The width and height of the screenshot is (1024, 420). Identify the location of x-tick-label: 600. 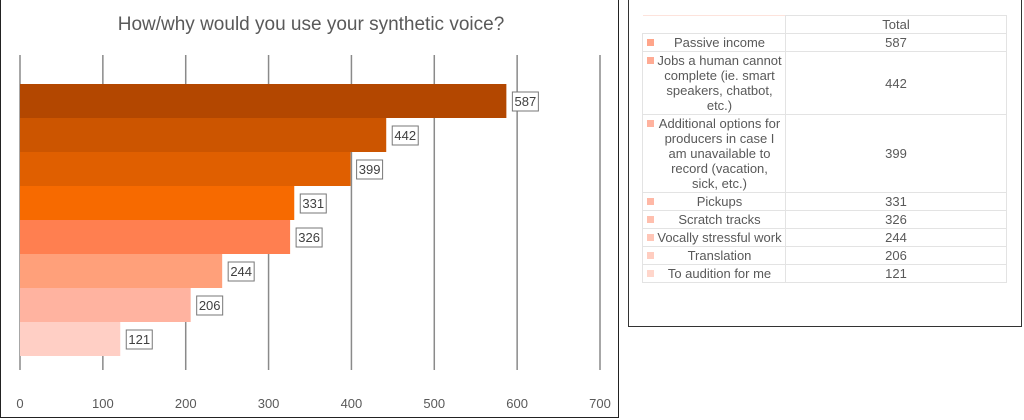
(517, 403).